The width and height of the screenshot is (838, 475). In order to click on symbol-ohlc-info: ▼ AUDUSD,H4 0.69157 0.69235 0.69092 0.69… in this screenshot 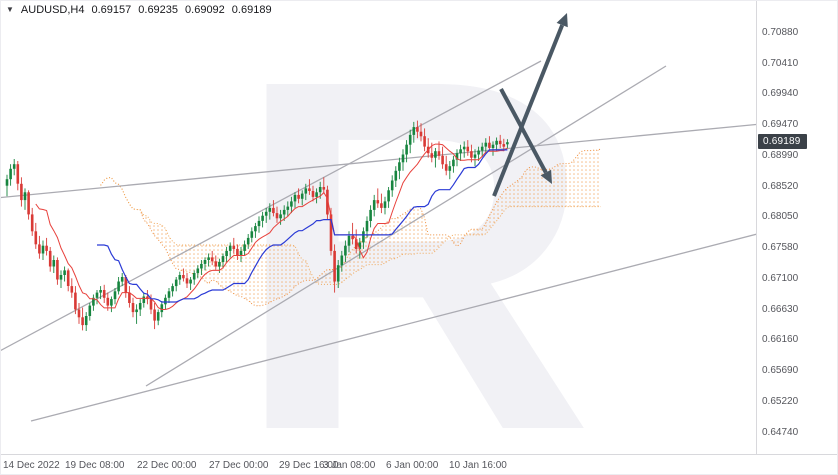, I will do `click(139, 10)`.